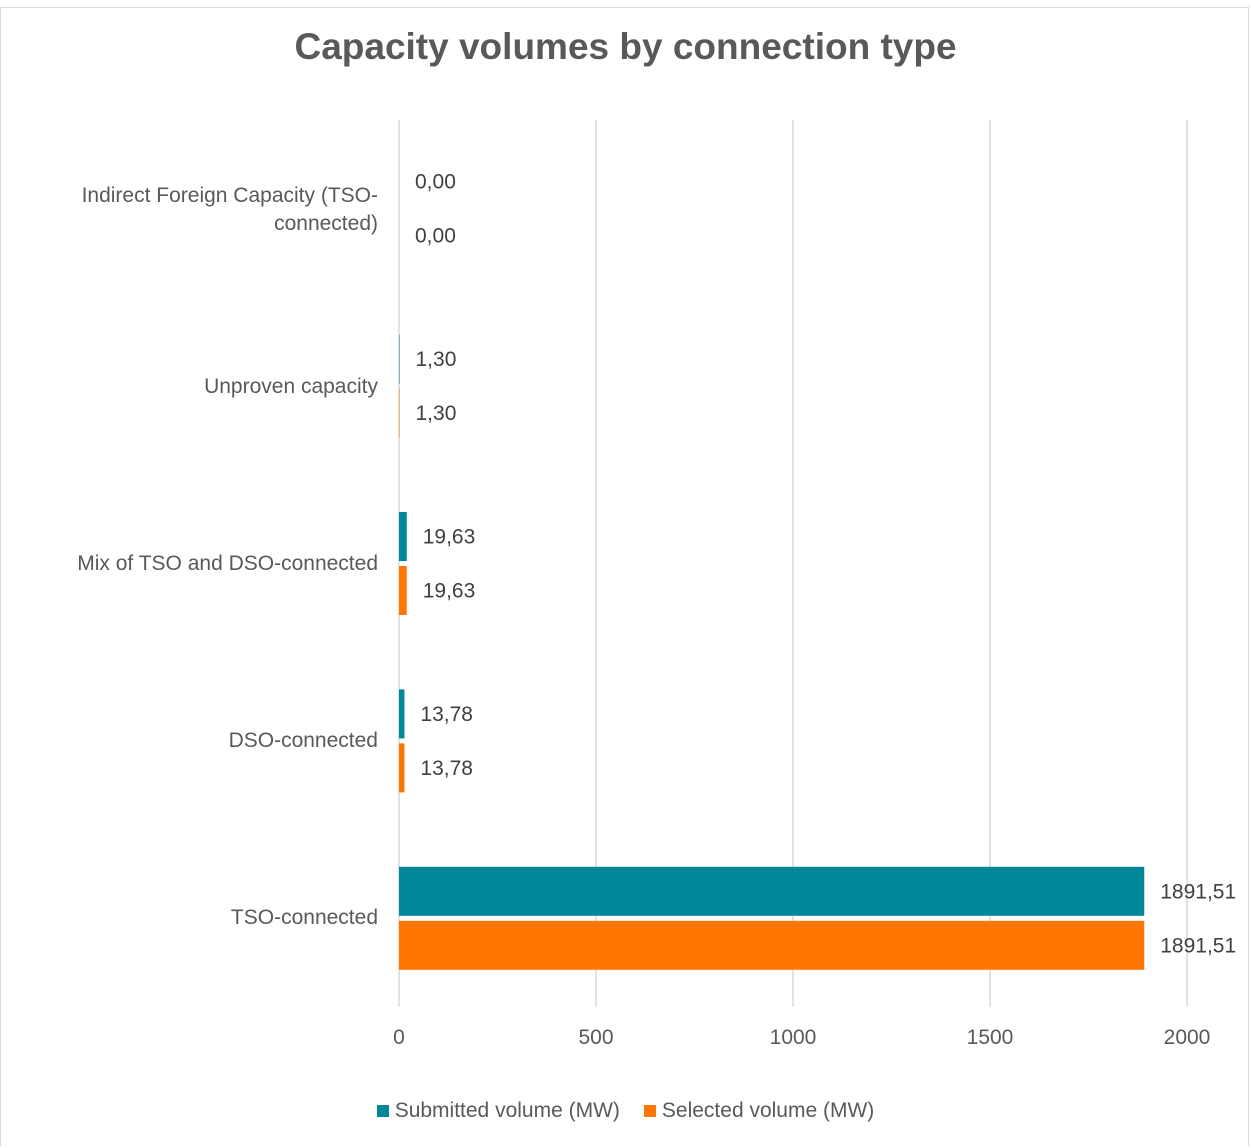 The image size is (1251, 1148). What do you see at coordinates (772, 945) in the screenshot?
I see `bar-selected-tso-connected` at bounding box center [772, 945].